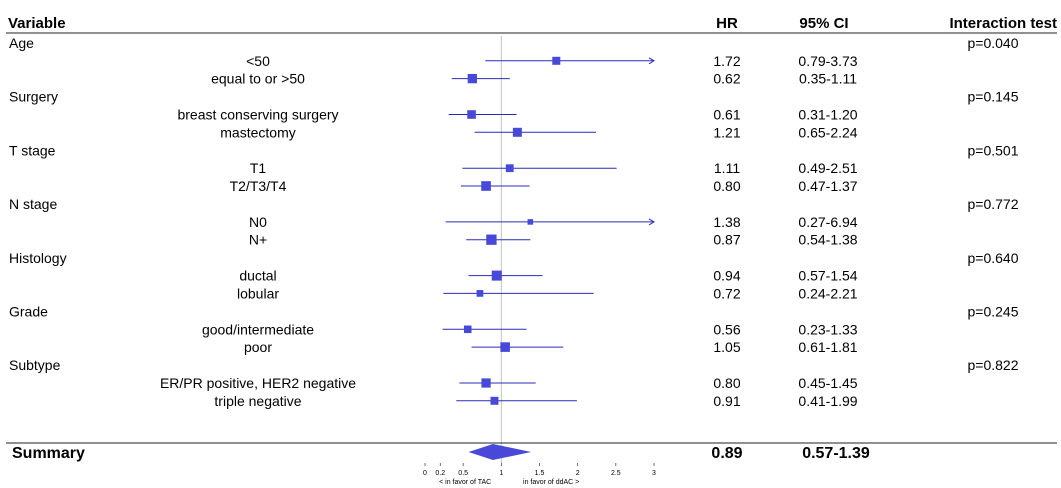 This screenshot has width=1061, height=488. What do you see at coordinates (836, 453) in the screenshot?
I see `summary-ci: 0.57-1.39` at bounding box center [836, 453].